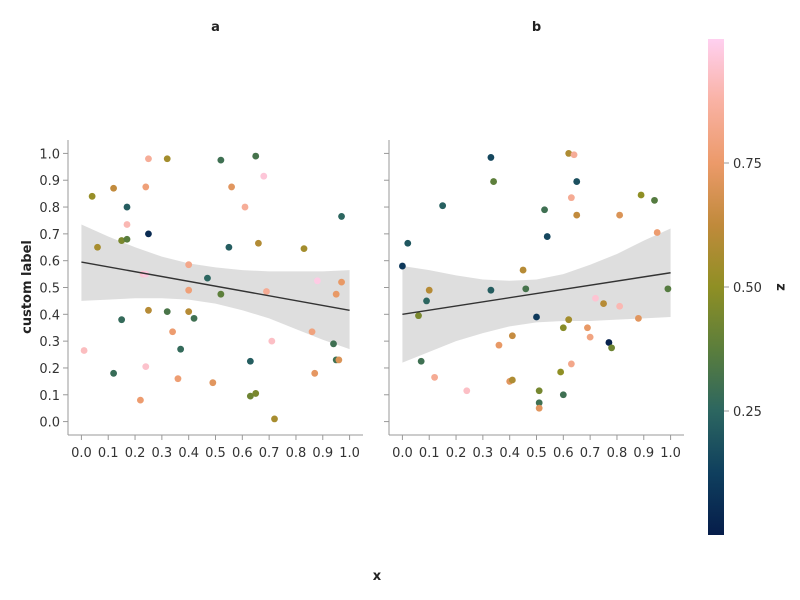 Image resolution: width=800 pixels, height=600 pixels. What do you see at coordinates (49, 315) in the screenshot?
I see `y-tick-label: 0.4` at bounding box center [49, 315].